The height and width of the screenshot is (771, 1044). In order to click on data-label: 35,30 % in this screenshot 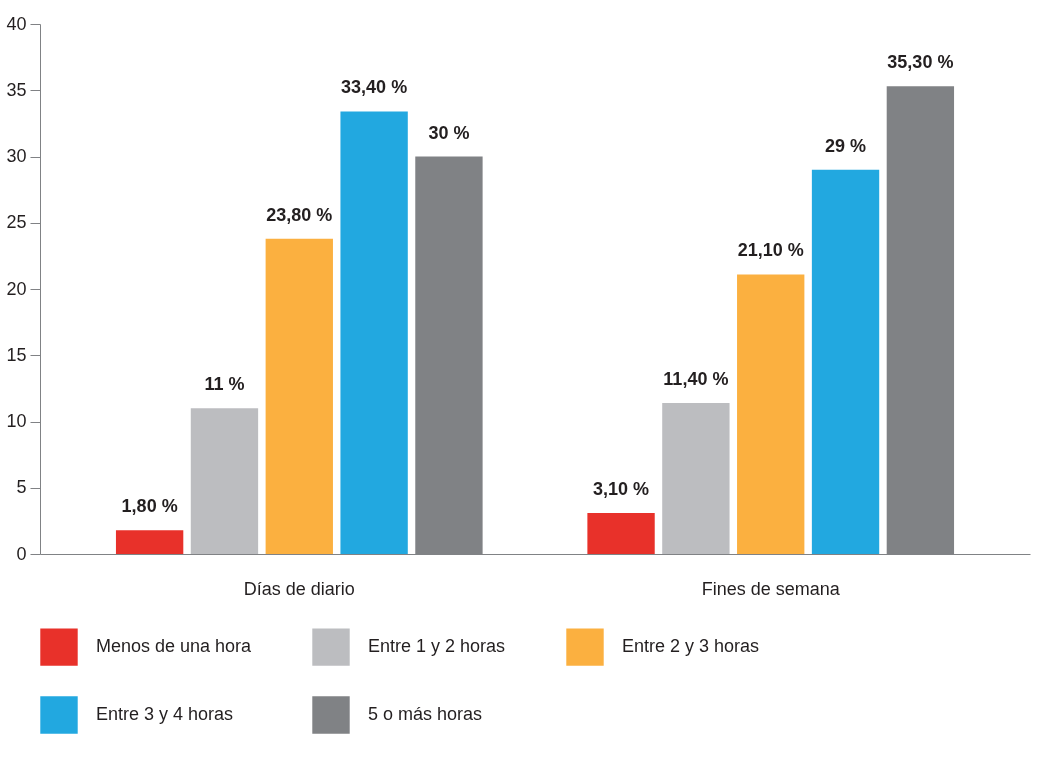, I will do `click(920, 62)`.